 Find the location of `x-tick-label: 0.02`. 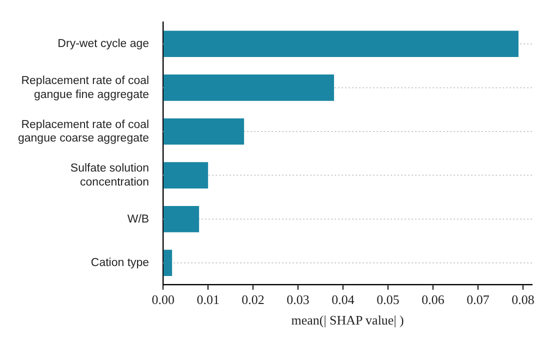

x-tick-label: 0.02 is located at coordinates (253, 300).